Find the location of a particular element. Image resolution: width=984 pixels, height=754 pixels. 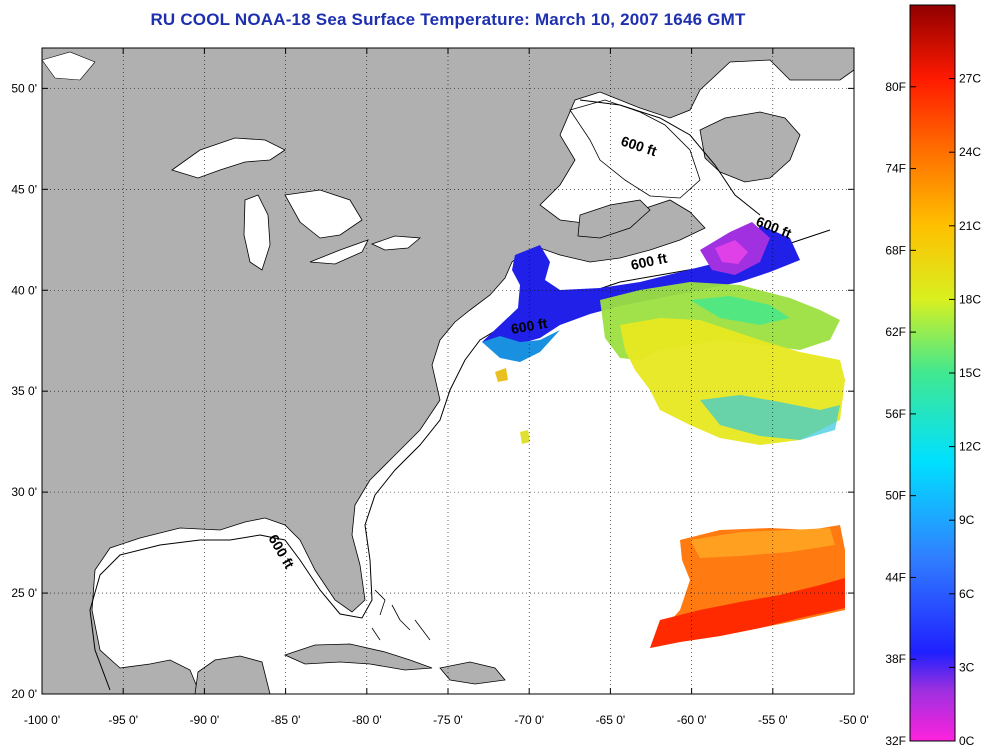

latitude-labels: 20 0' 25 0' 30 0' 35 0' 40 0' 45 0' 50 0' is located at coordinates (24, 391).